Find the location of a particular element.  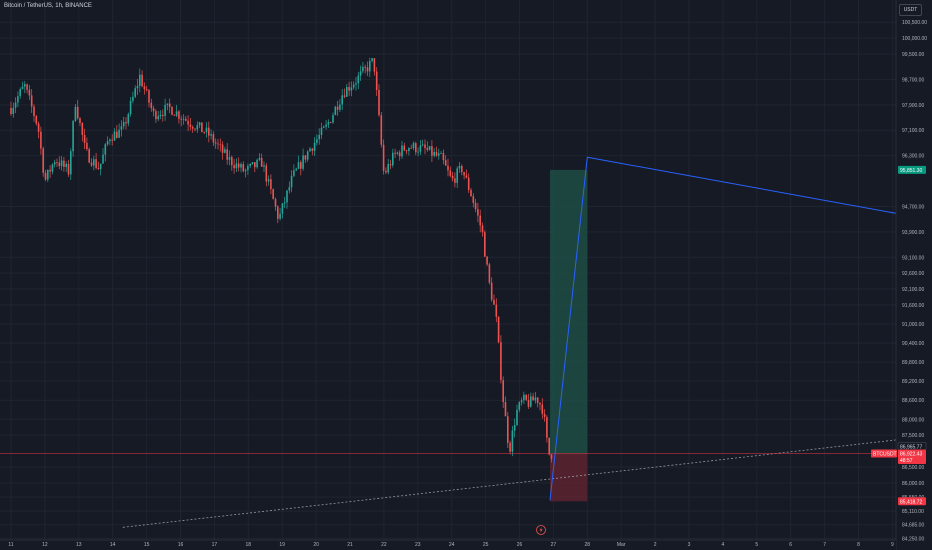

y-tick-label: 84,250.00 is located at coordinates (913, 539).